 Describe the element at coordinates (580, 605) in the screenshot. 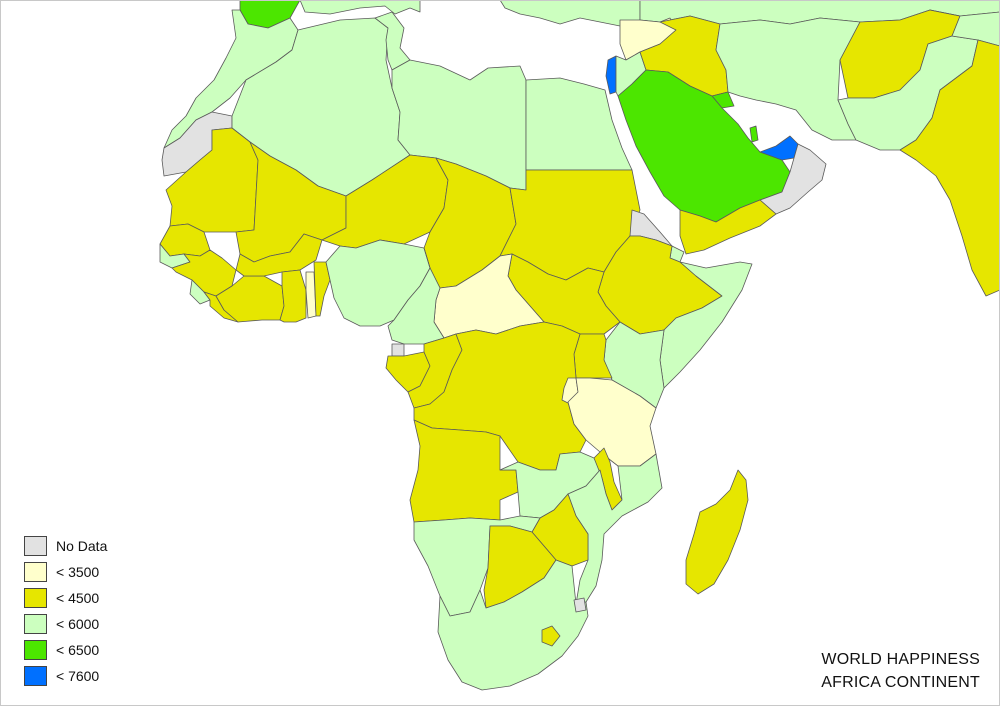

I see `region-eswatini` at that location.